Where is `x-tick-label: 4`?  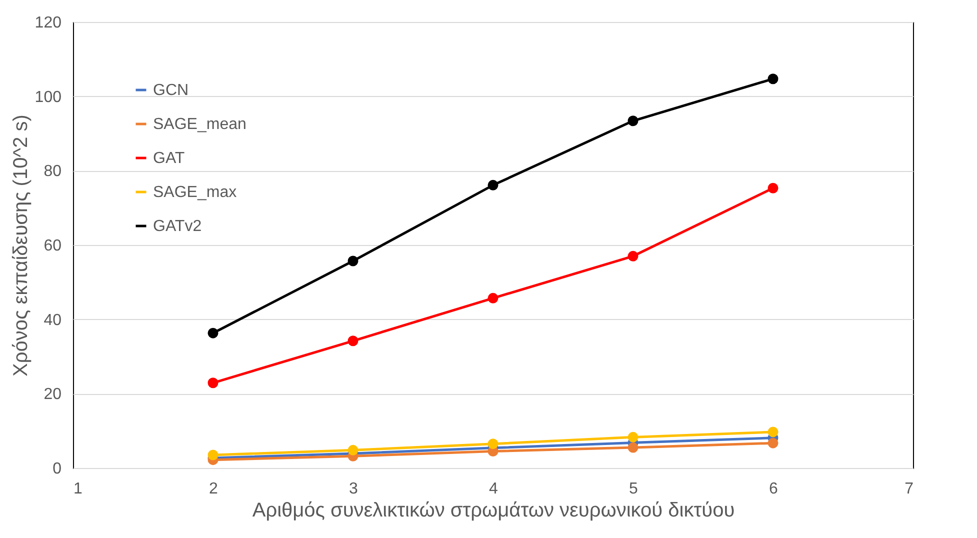
x-tick-label: 4 is located at coordinates (493, 489).